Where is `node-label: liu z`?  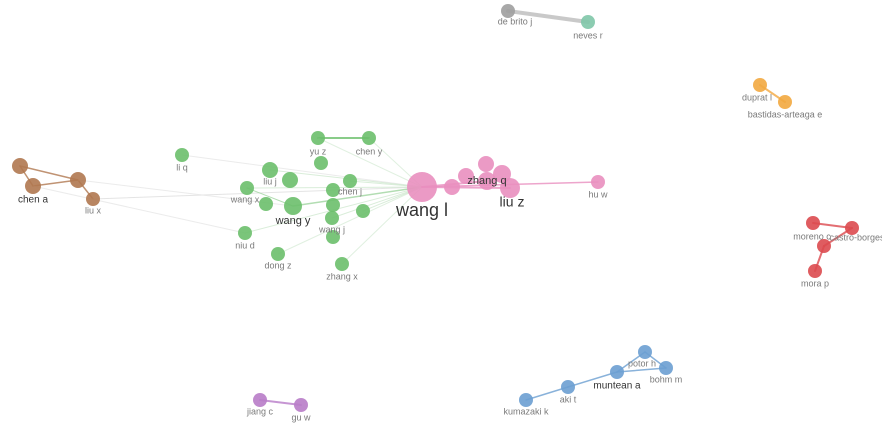
node-label: liu z is located at coordinates (512, 202).